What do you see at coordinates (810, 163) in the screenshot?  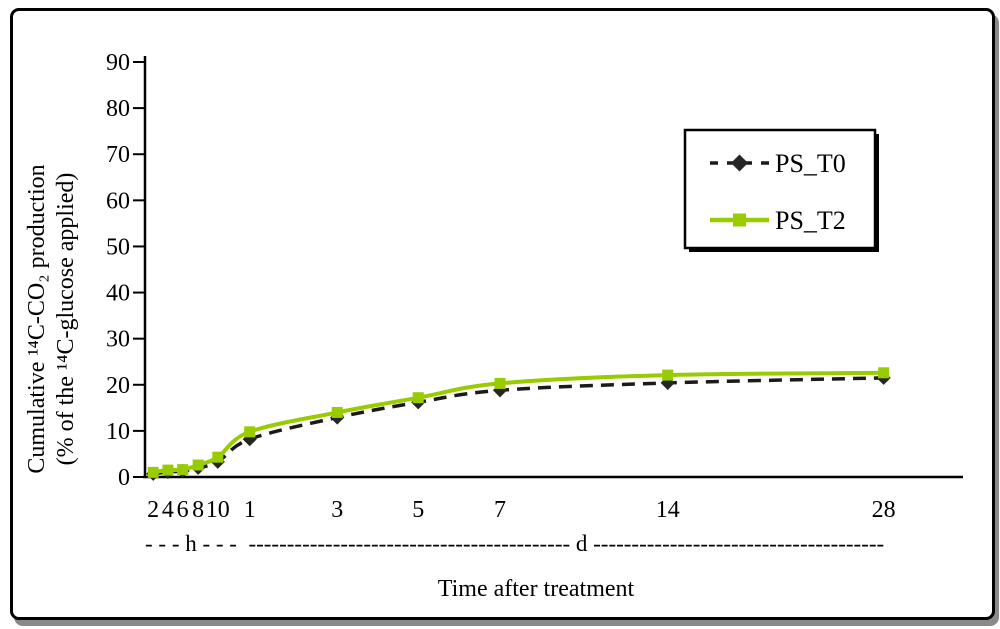 I see `legend-label-ps-t0: PS_T0` at bounding box center [810, 163].